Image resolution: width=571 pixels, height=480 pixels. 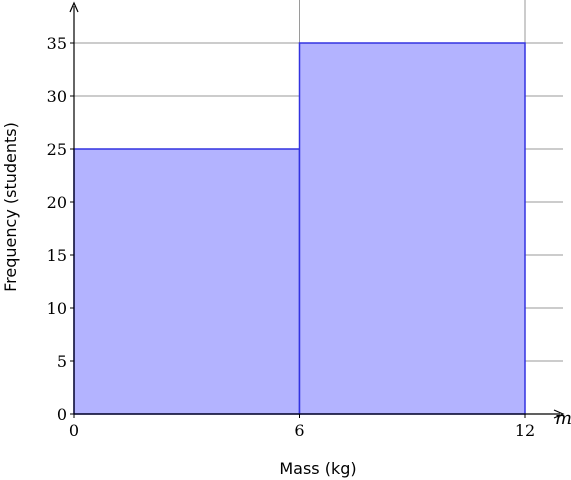 What do you see at coordinates (559, 414) in the screenshot?
I see `x-axis-arrow` at bounding box center [559, 414].